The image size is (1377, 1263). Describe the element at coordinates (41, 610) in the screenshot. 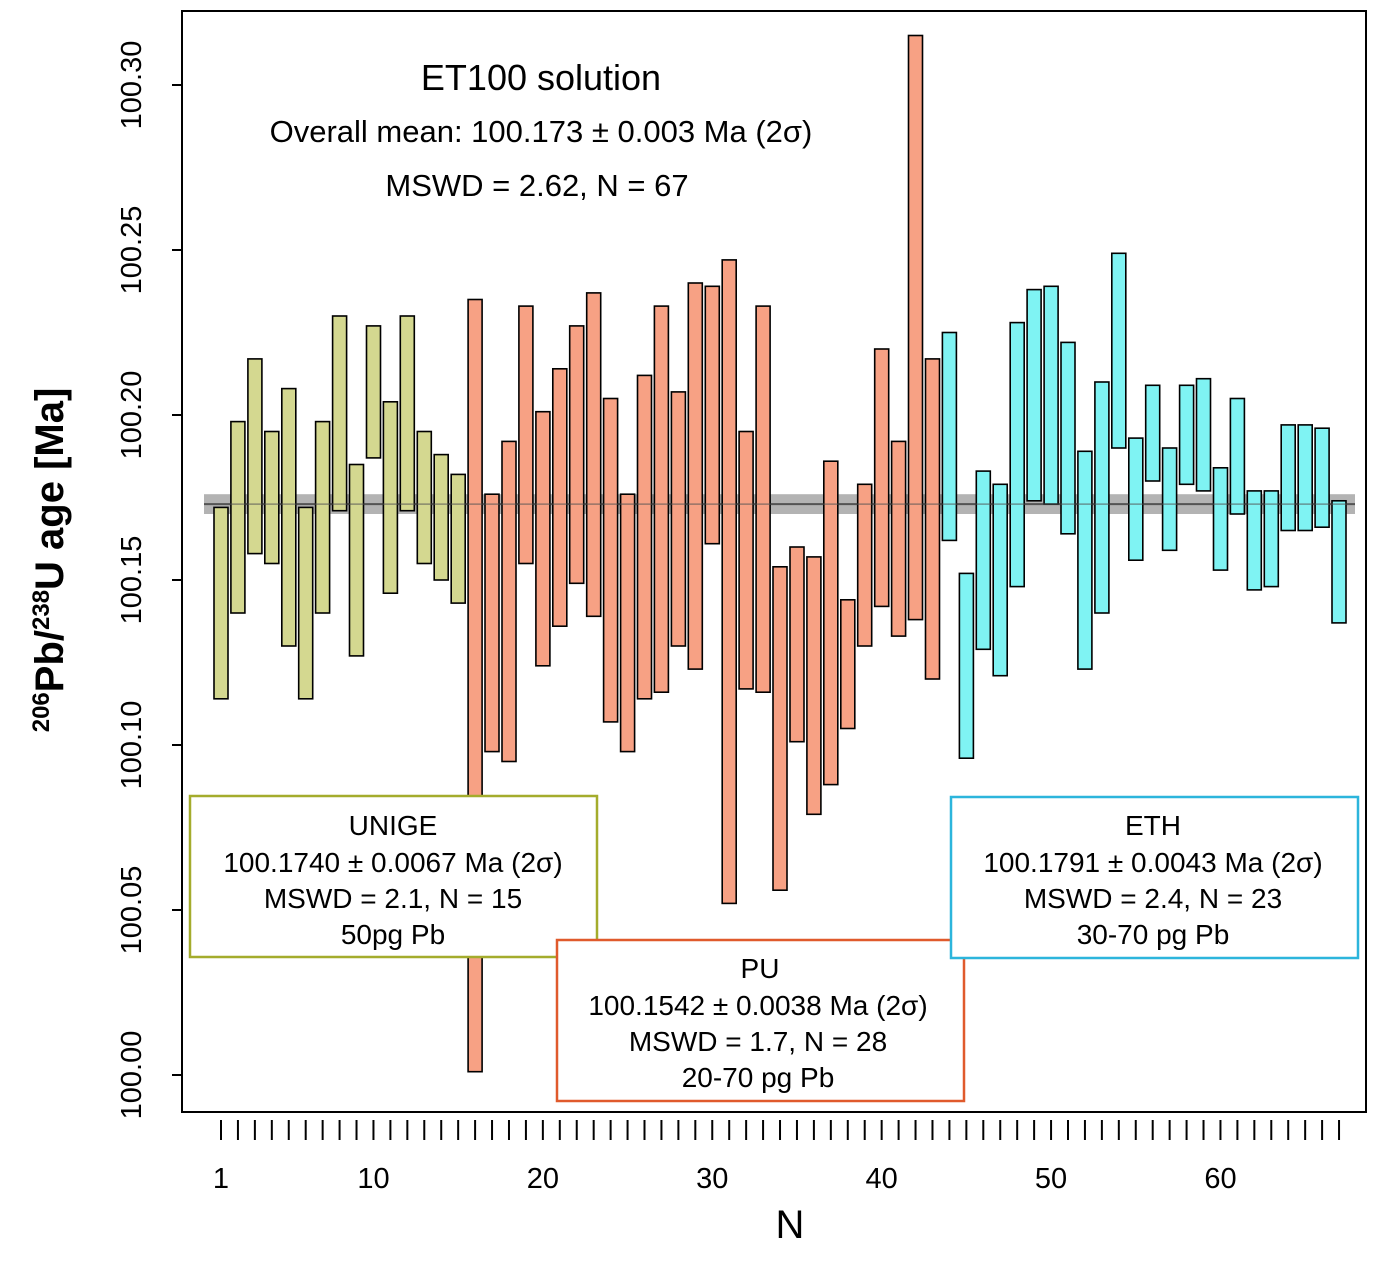

I see `y-axis-title-sup2: 238` at that location.